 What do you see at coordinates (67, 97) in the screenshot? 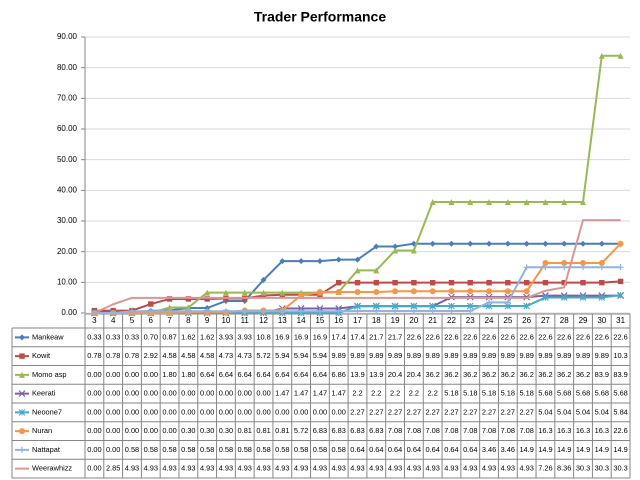
I see `y-tick-label: 70.00` at bounding box center [67, 97].